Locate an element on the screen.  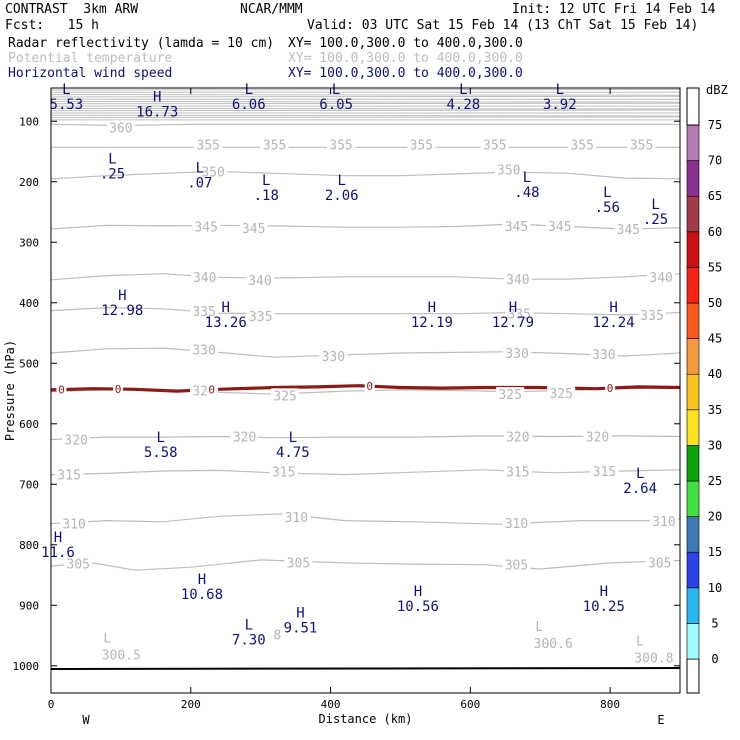
wind-extreme-value: 12.24 is located at coordinates (614, 323).